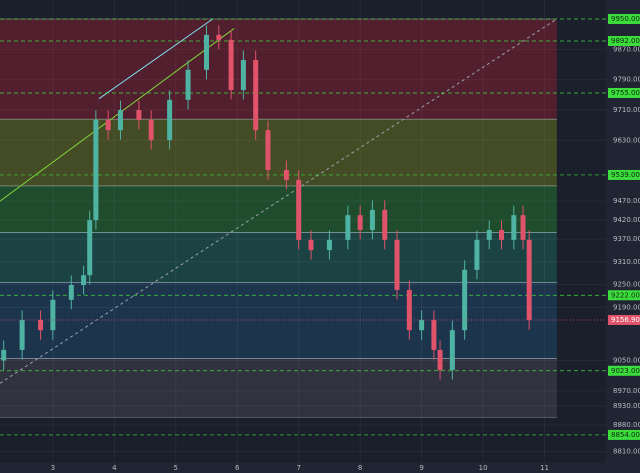  I want to click on y-tick-label: 8880.00, so click(626, 425).